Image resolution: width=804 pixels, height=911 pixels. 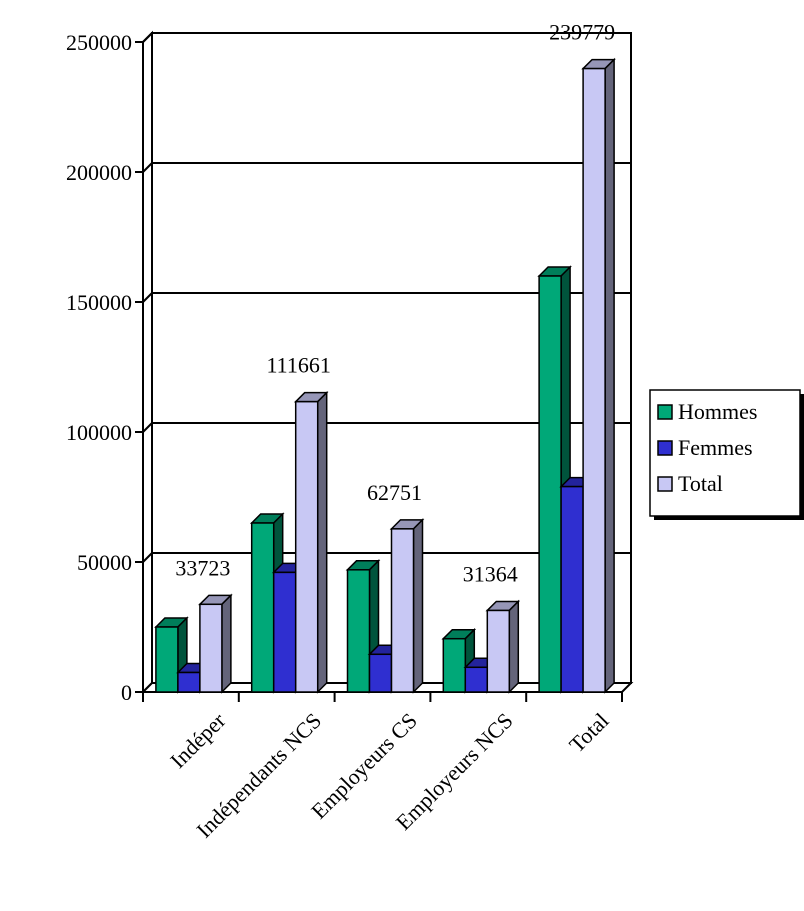 What do you see at coordinates (99, 302) in the screenshot?
I see `y-tick-label: 150000` at bounding box center [99, 302].